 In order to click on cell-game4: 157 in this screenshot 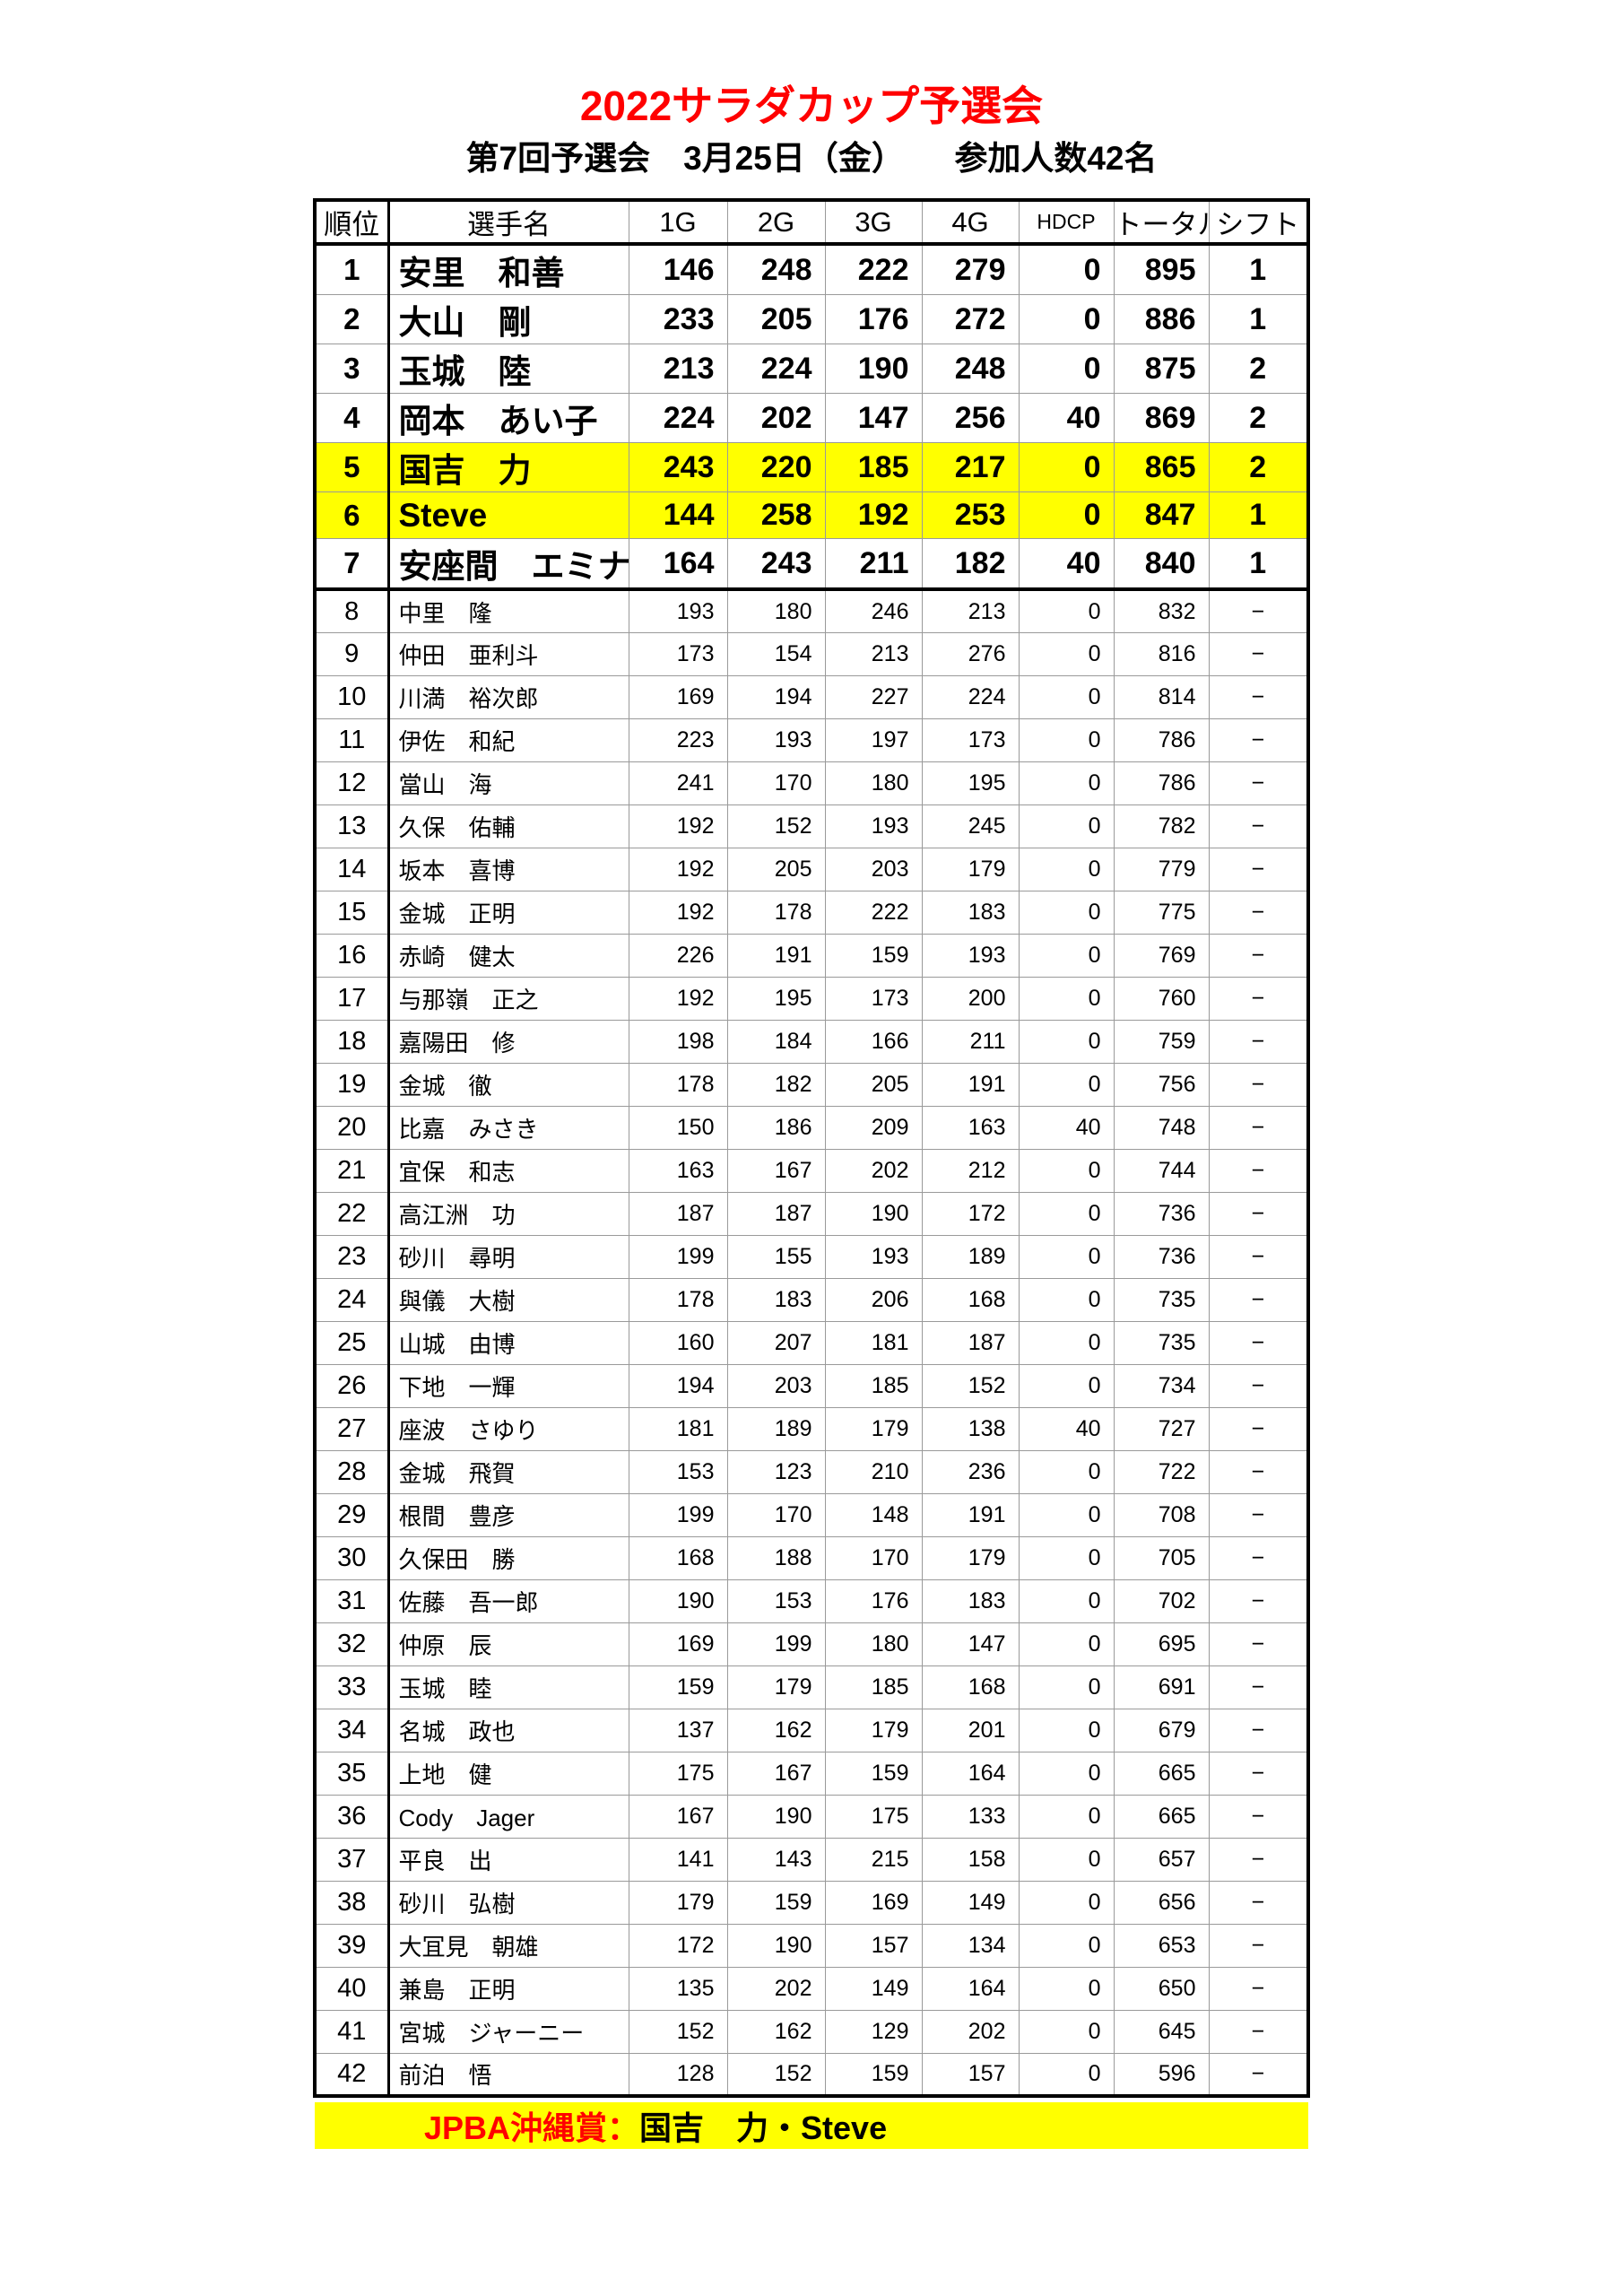, I will do `click(971, 2074)`.